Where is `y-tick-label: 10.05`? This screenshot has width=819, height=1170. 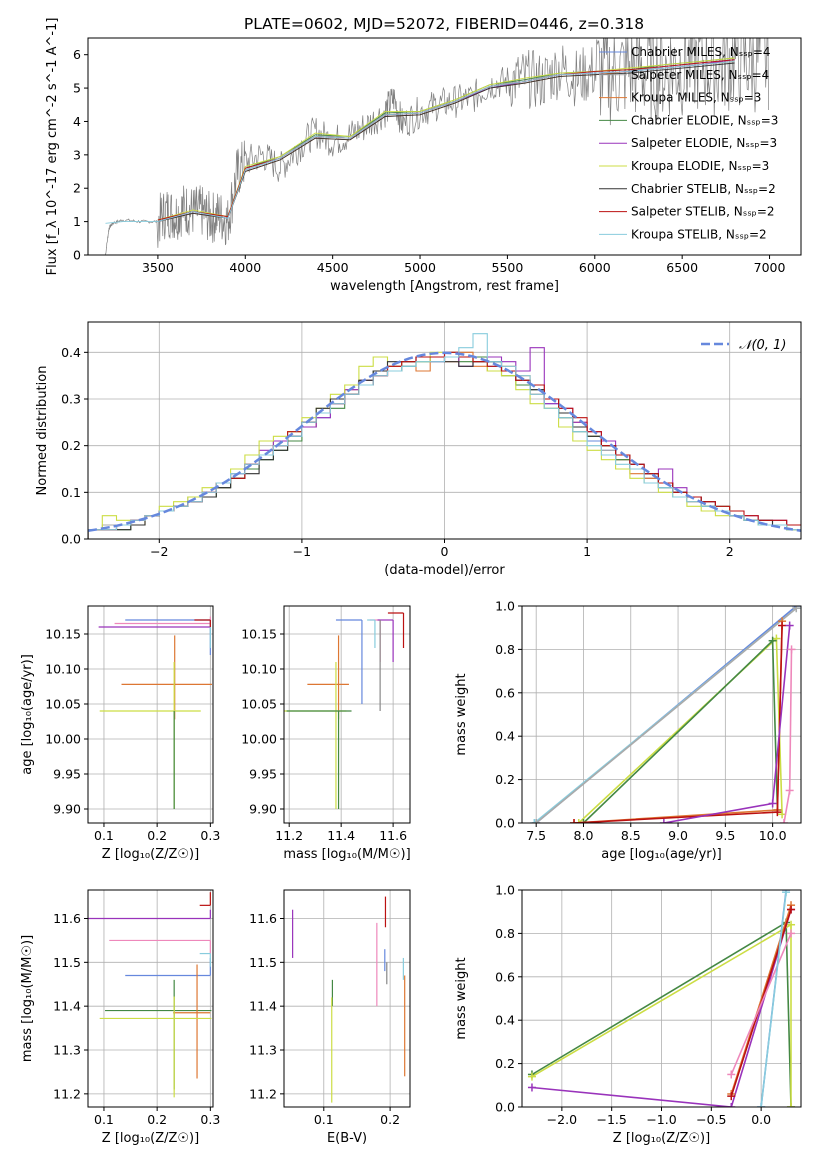 y-tick-label: 10.05 is located at coordinates (63, 704).